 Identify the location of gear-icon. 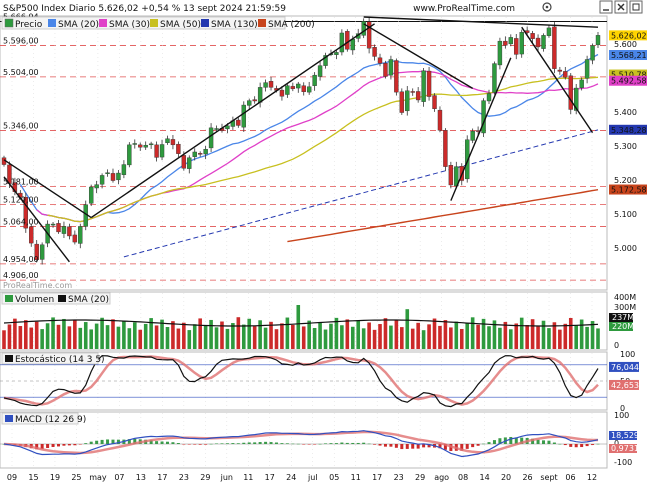
(547, 7).